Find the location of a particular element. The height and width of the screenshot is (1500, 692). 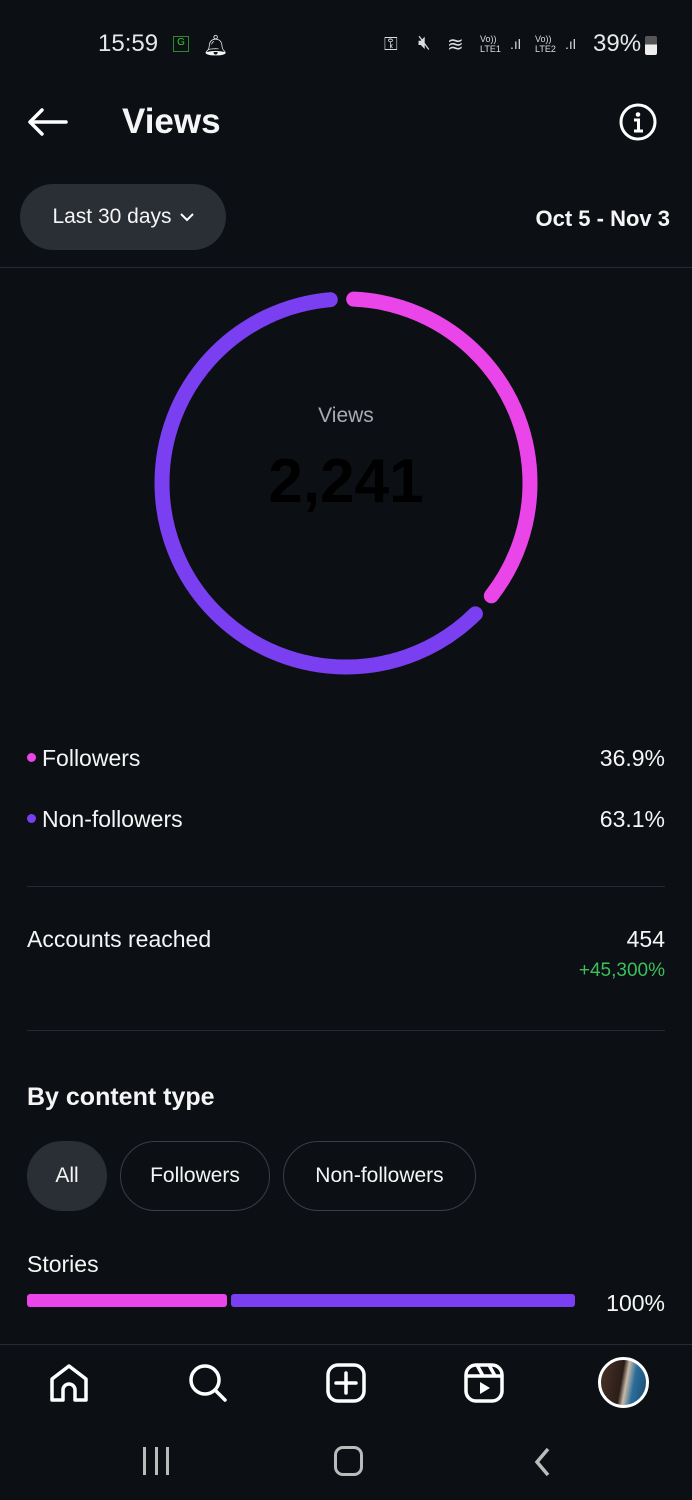

wifi-icon: ≋ is located at coordinates (455, 45).